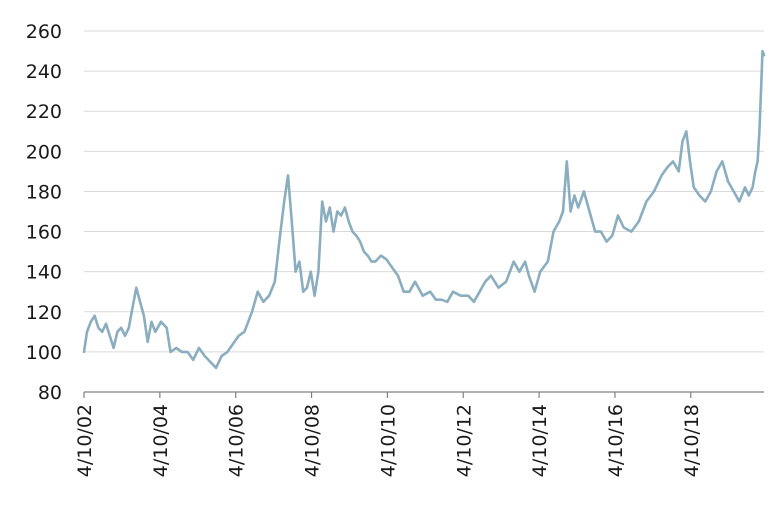 This screenshot has width=778, height=518. What do you see at coordinates (388, 440) in the screenshot?
I see `x-tick-label: 4/10/10` at bounding box center [388, 440].